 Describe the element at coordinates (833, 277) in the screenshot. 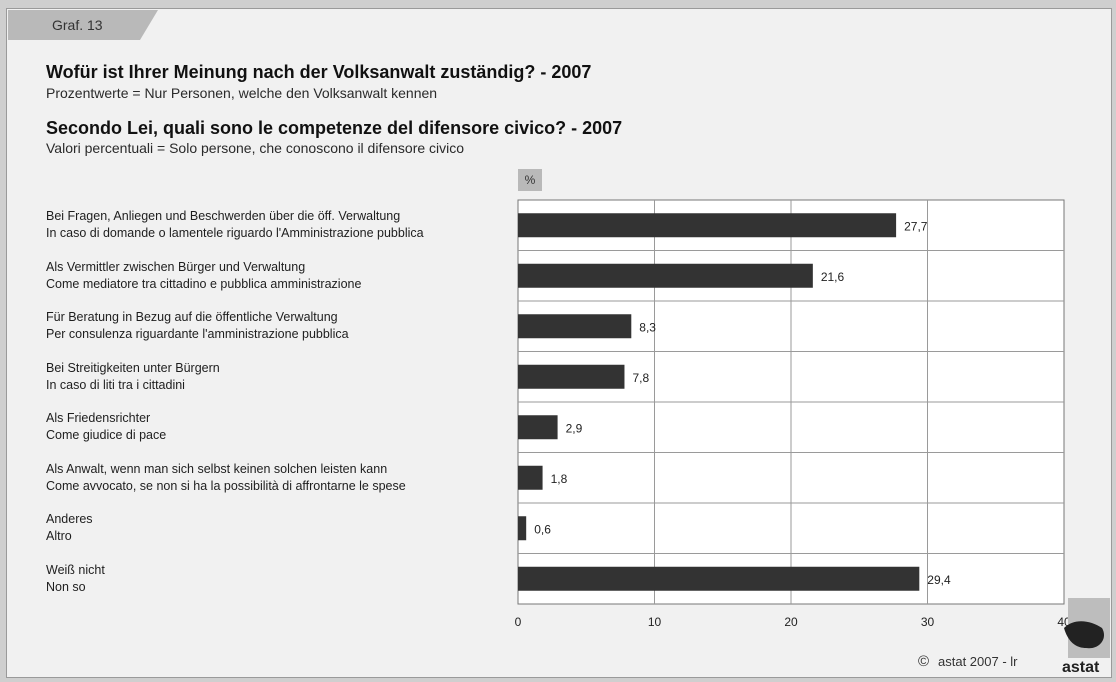

I see `data-label: 21,6` at that location.